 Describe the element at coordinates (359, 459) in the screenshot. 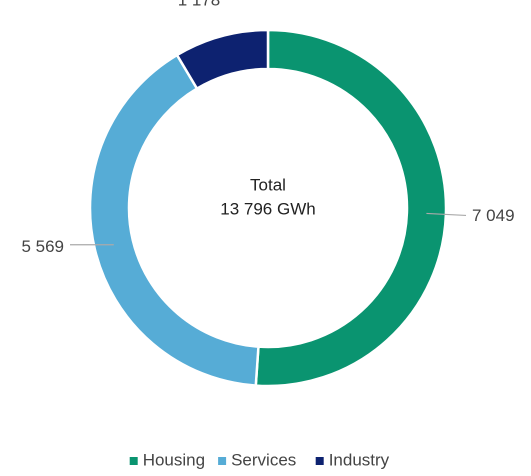

I see `legend-label: Industry` at that location.